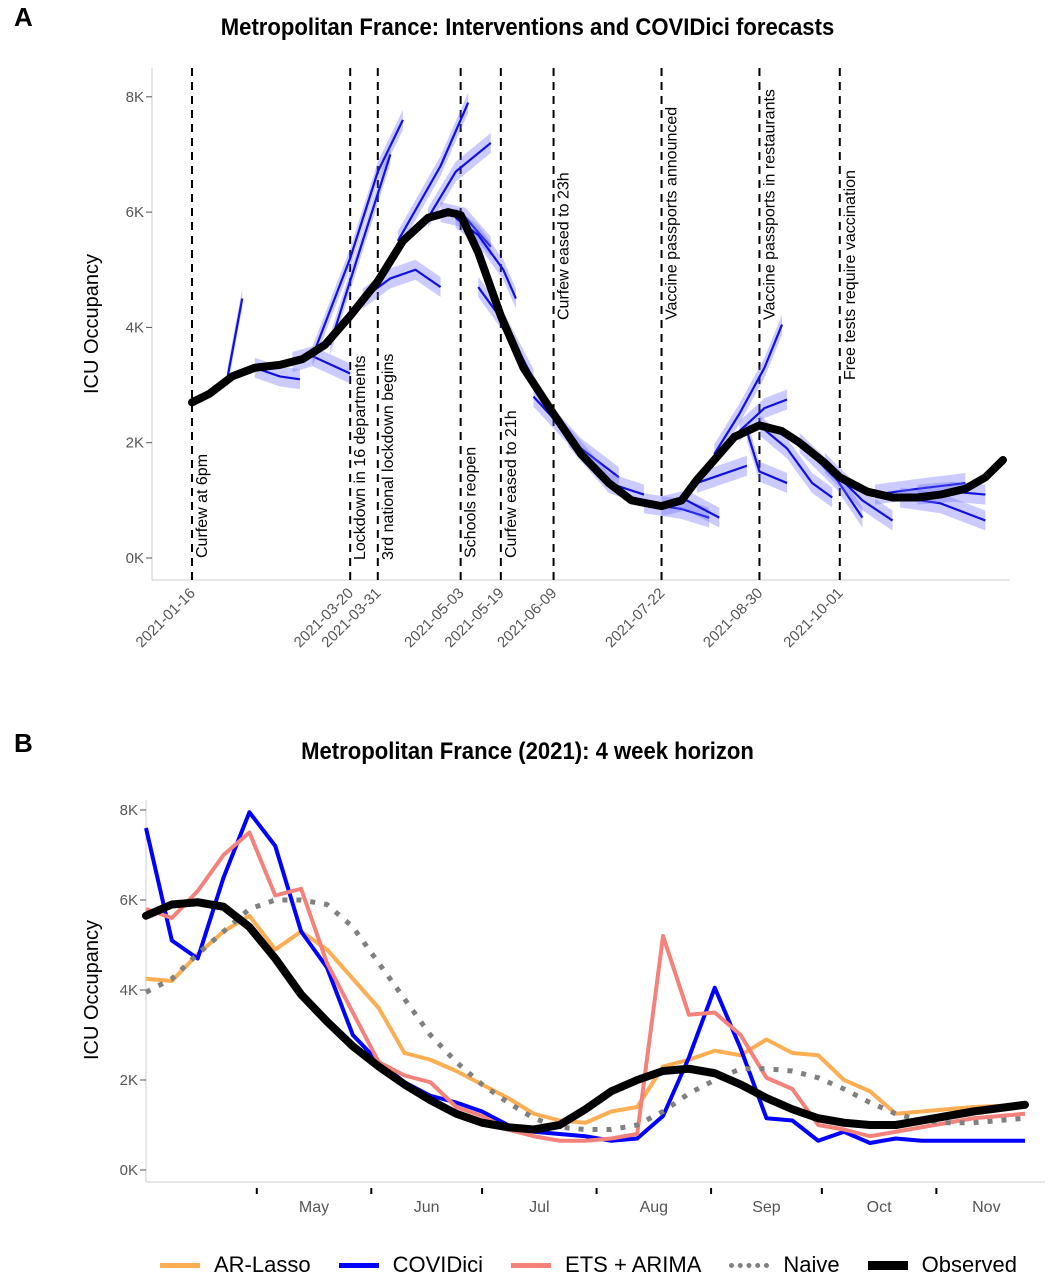 The image size is (1055, 1280). I want to click on intervention-label-lockdown-in-16-departments: Lockdown in 16 departments, so click(360, 457).